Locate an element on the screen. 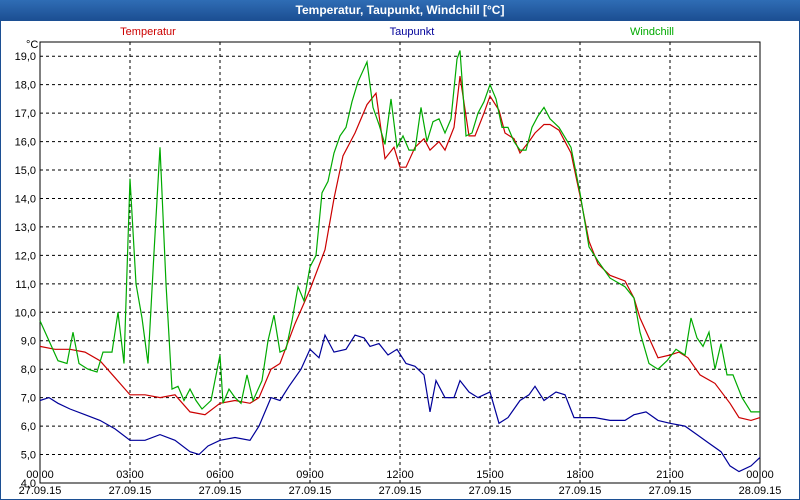 This screenshot has height=500, width=800. chart-title: Temperatur, Taupunkt, Windchill [°C] is located at coordinates (400, 10).